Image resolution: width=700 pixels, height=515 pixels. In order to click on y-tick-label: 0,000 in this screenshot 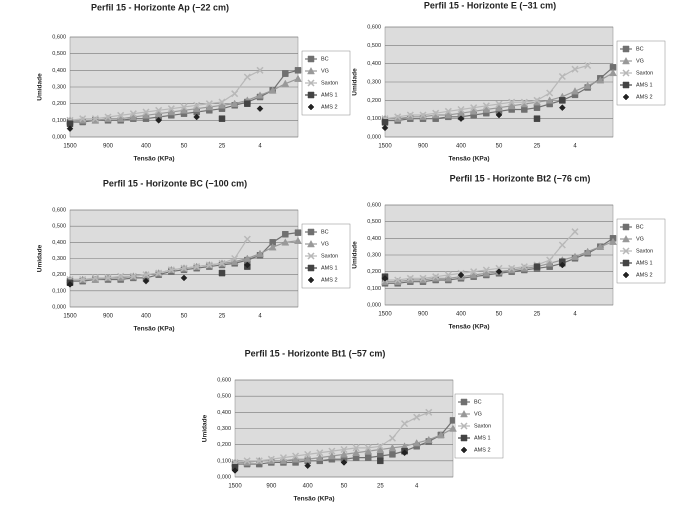, I will do `click(59, 307)`.